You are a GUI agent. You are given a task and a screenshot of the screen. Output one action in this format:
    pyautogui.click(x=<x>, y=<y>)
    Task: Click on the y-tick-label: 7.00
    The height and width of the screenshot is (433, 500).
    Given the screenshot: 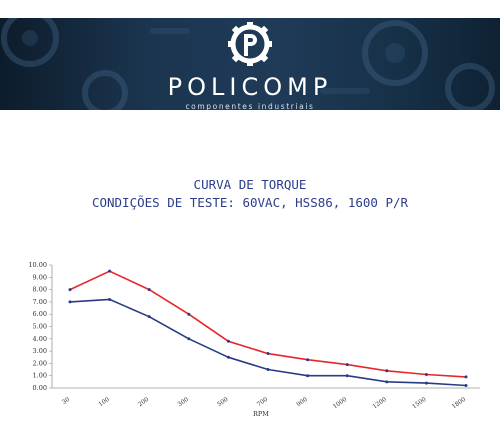 What is the action you would take?
    pyautogui.click(x=40, y=302)
    